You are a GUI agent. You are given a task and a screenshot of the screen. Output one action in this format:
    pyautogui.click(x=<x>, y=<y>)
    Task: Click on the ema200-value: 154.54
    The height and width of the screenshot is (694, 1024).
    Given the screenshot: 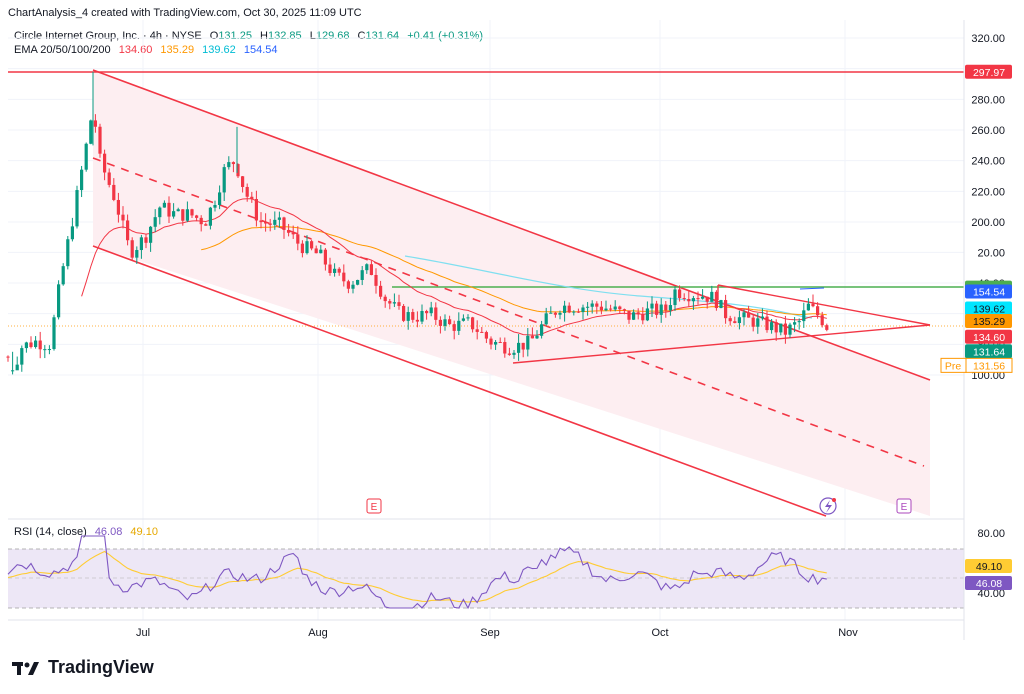 What is the action you would take?
    pyautogui.click(x=260, y=50)
    